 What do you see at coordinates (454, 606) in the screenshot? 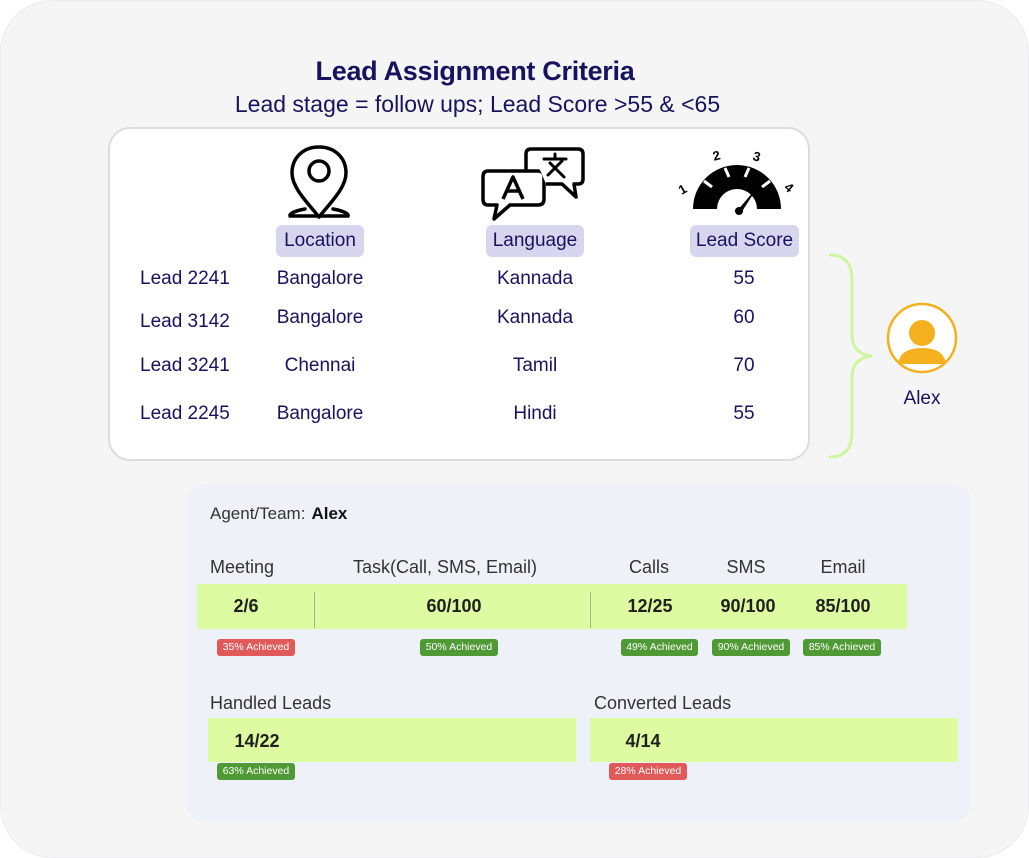
I see `metric-value-task: 60/100` at bounding box center [454, 606].